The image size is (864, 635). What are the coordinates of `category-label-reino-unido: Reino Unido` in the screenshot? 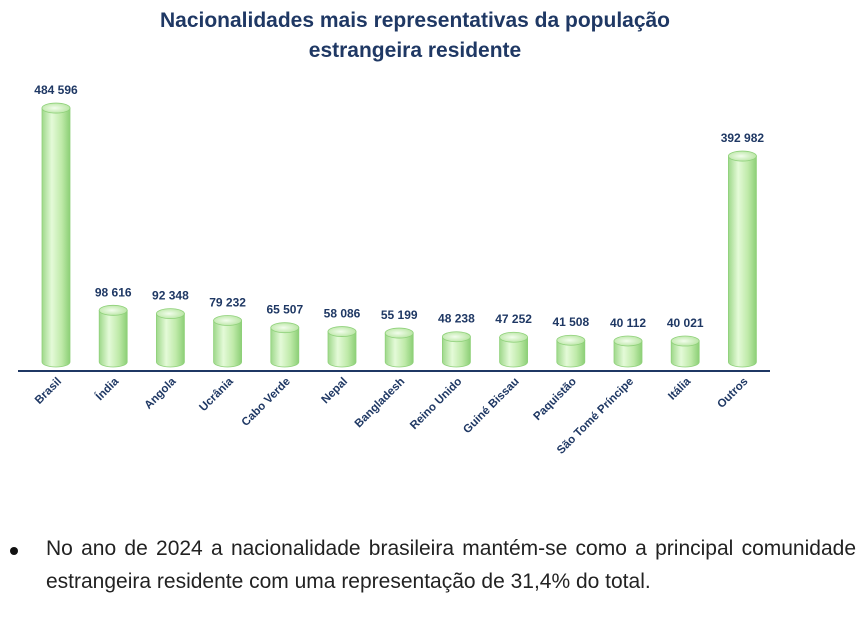 It's located at (436, 404).